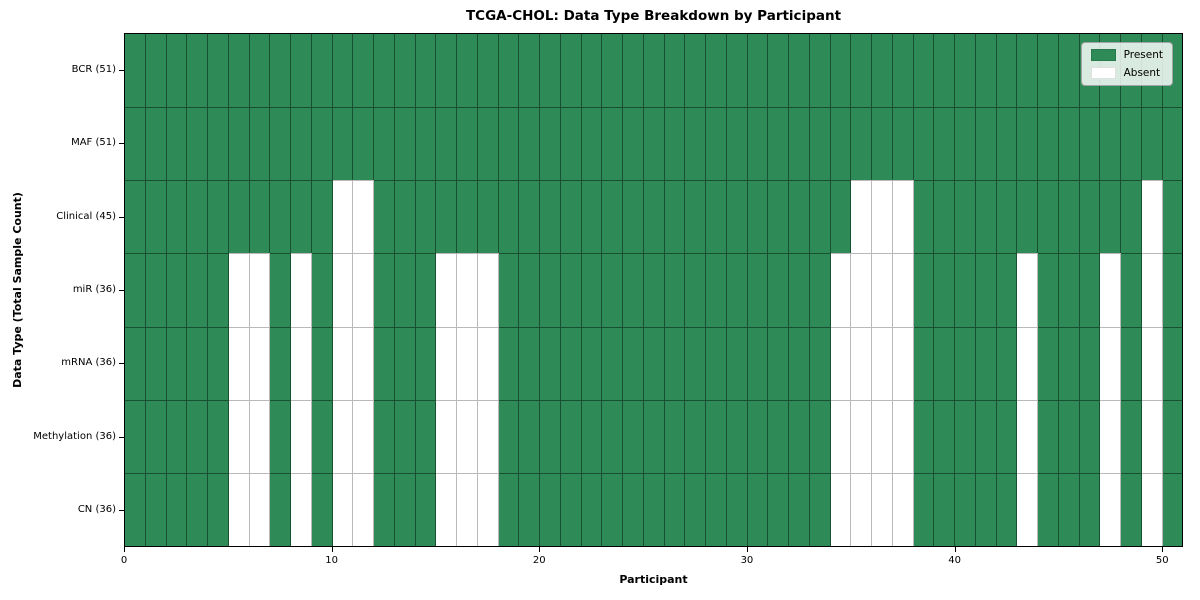  Describe the element at coordinates (124, 560) in the screenshot. I see `x-tick-label: 0` at that location.